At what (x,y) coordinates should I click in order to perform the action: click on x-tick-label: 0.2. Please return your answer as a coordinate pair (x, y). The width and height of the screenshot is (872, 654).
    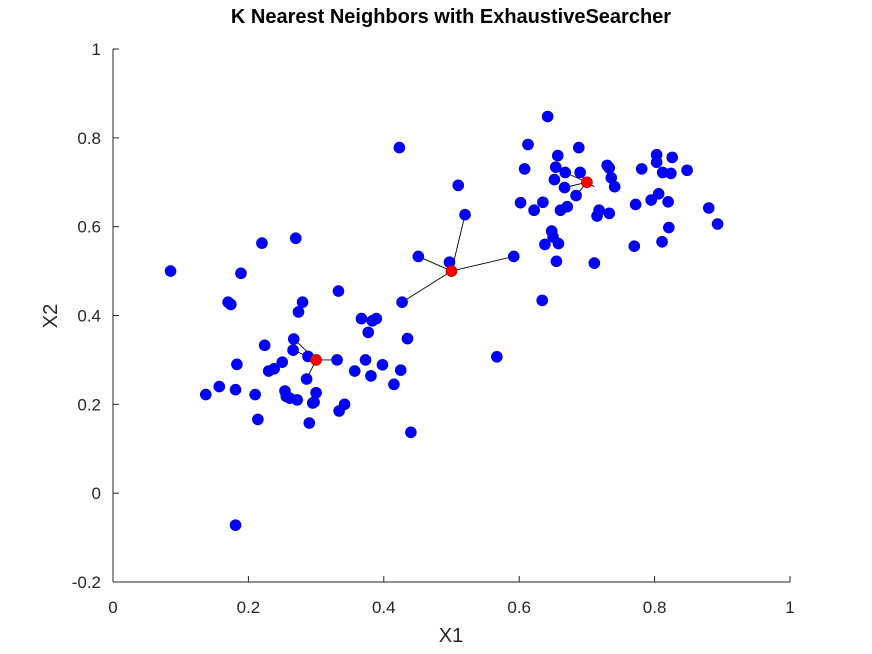
    Looking at the image, I should click on (249, 607).